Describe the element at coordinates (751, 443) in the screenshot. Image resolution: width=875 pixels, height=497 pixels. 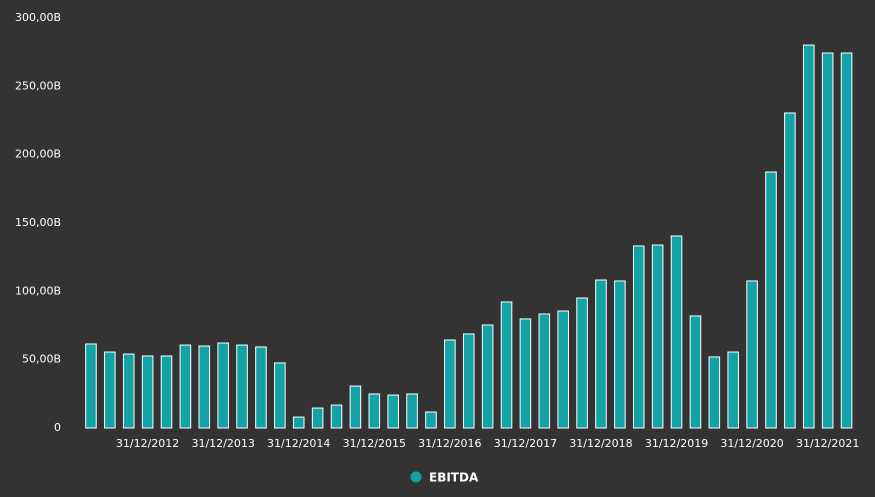
I see `x-tick-label: 31/12/2020` at that location.